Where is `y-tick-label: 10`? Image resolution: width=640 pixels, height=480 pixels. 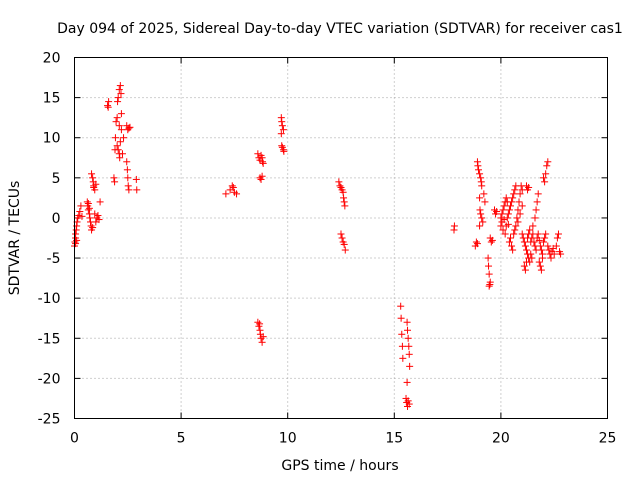 y-tick-label: 10 is located at coordinates (52, 139).